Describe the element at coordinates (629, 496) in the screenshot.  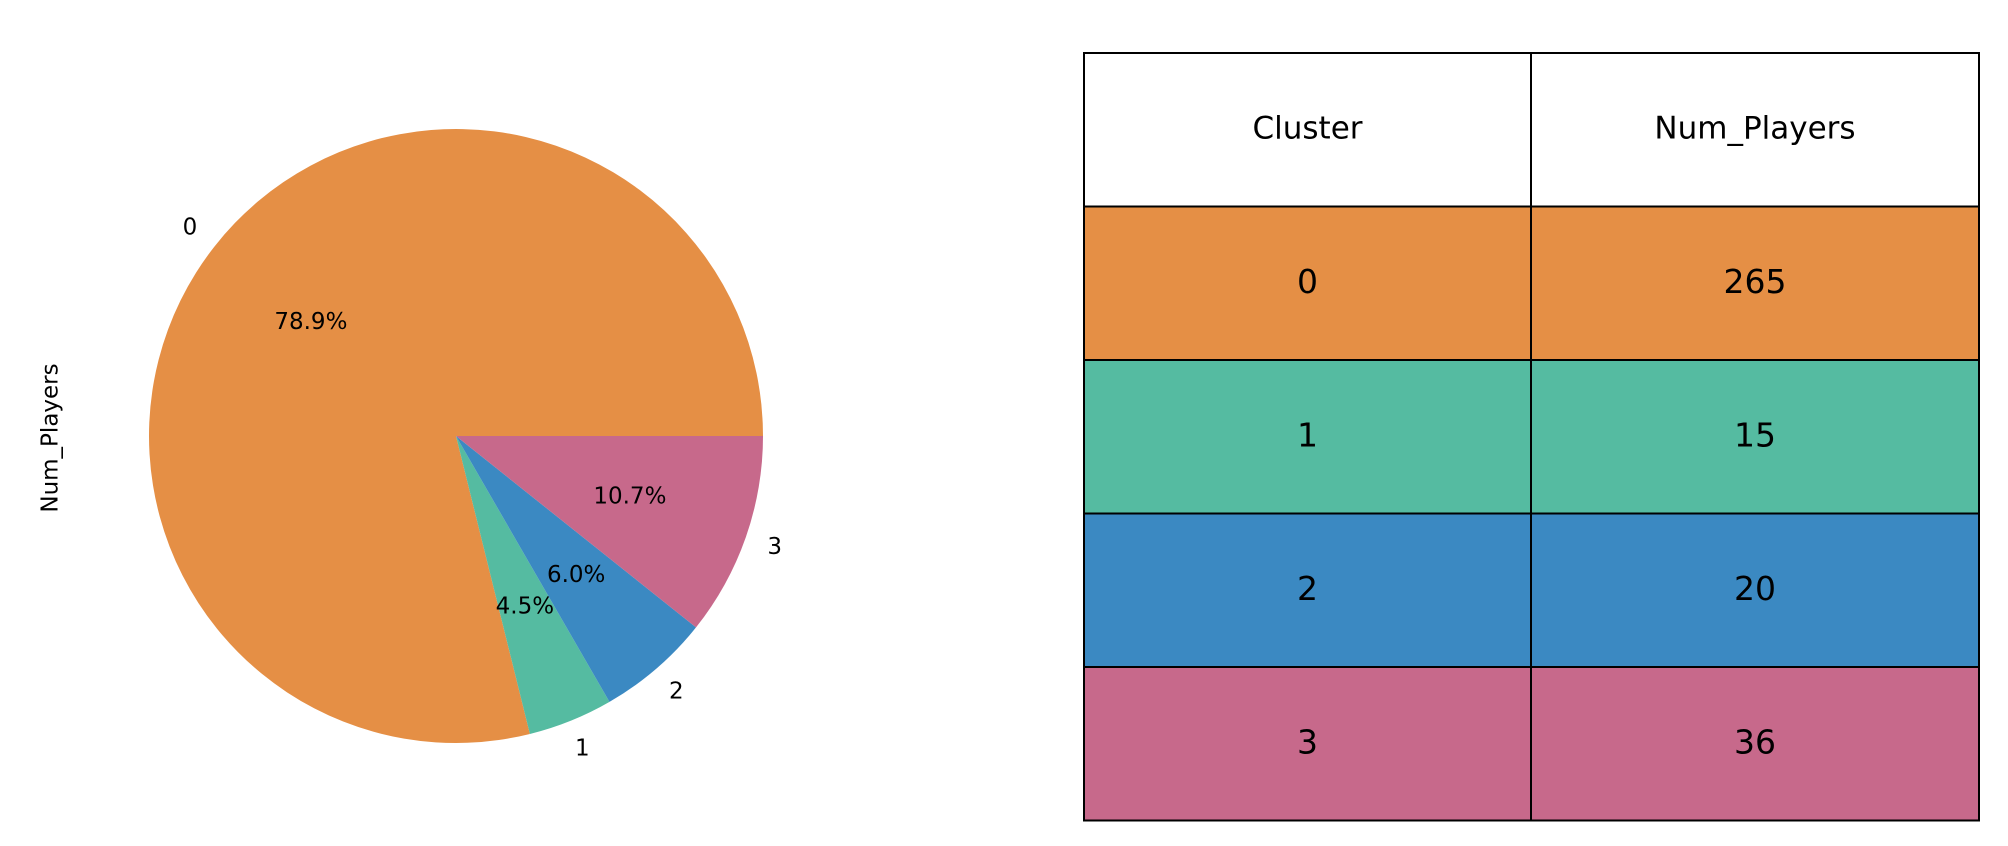
I see `pie-percent-label-3: 10.7%` at that location.